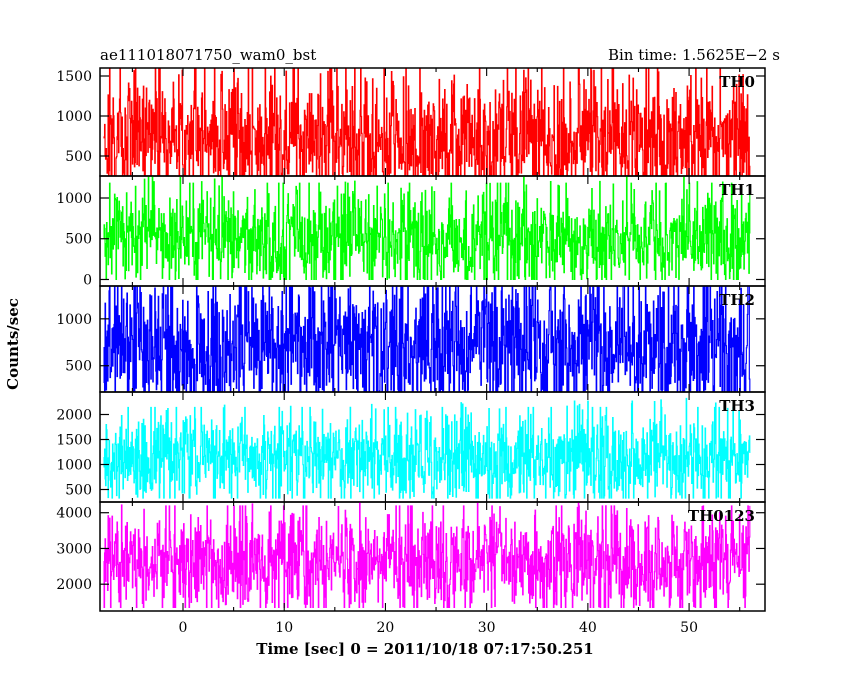 Image resolution: width=850 pixels, height=680 pixels. What do you see at coordinates (87, 280) in the screenshot?
I see `y-tick-label: 0` at bounding box center [87, 280].